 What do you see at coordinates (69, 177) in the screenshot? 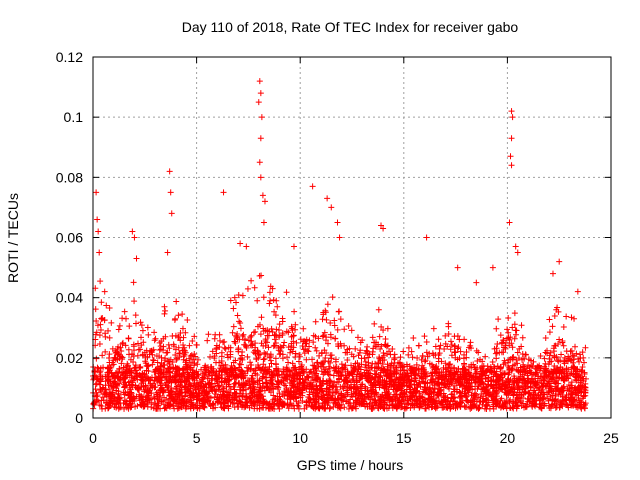
I see `y-tick-label: 0.08` at bounding box center [69, 177].